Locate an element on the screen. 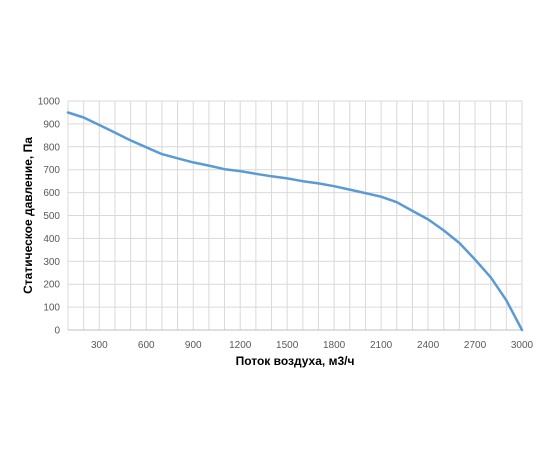 This screenshot has height=450, width=550. x-tick-label: 1200 is located at coordinates (240, 345).